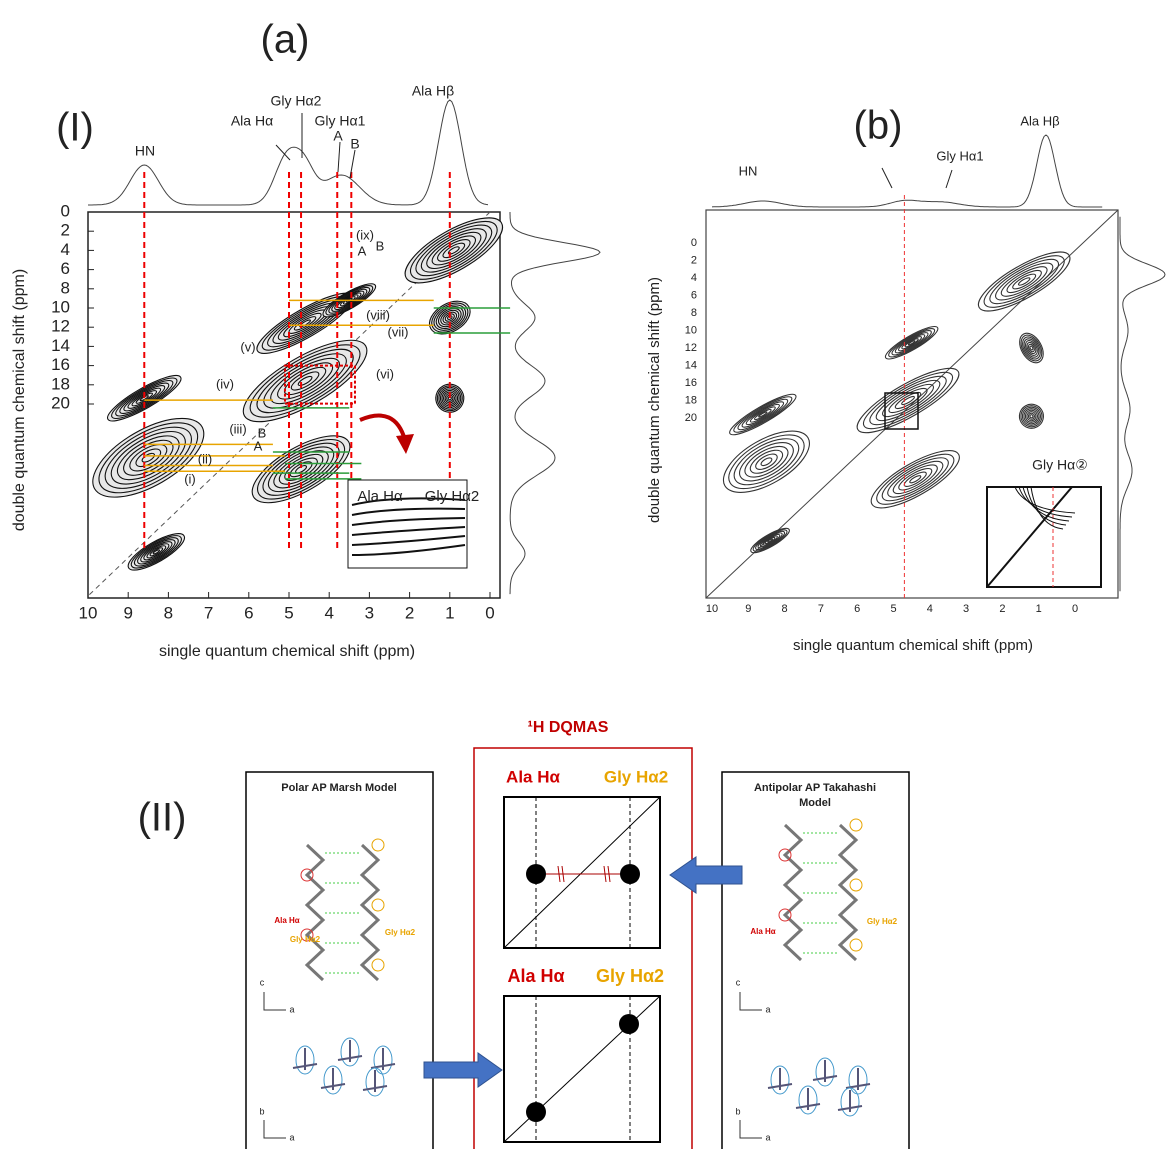 This screenshot has height=1154, width=1176. I want to click on x-tick-label: 9, so click(748, 609).